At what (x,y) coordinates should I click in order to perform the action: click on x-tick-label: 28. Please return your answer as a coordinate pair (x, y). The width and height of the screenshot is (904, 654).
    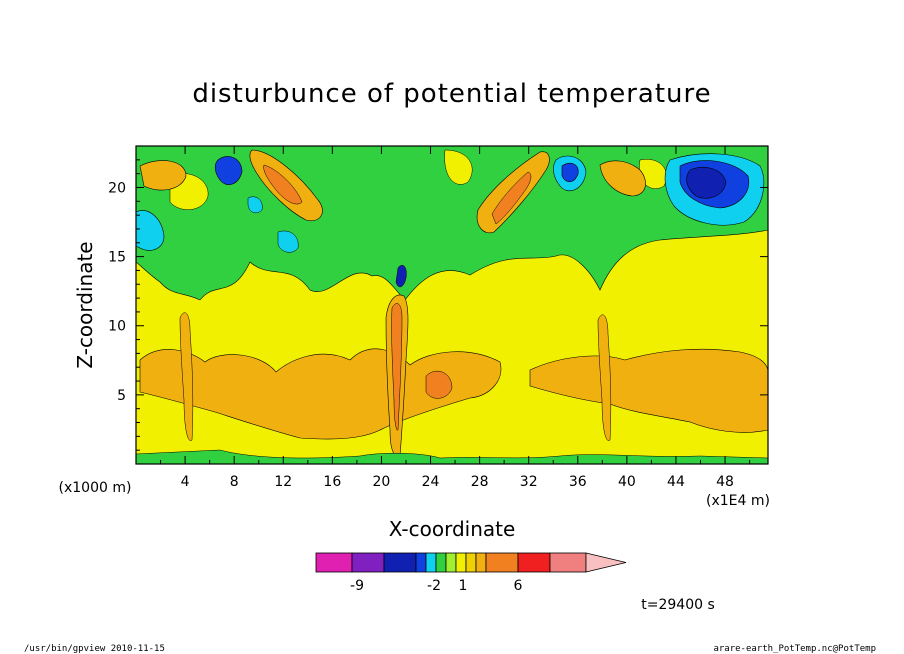
    Looking at the image, I should click on (480, 482).